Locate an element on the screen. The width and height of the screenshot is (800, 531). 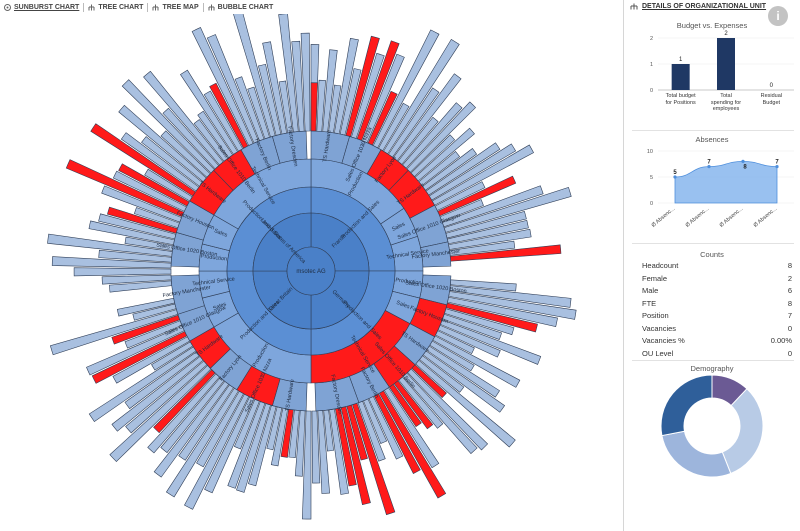
tab-label: BUBBLE CHART is located at coordinates (245, 7).